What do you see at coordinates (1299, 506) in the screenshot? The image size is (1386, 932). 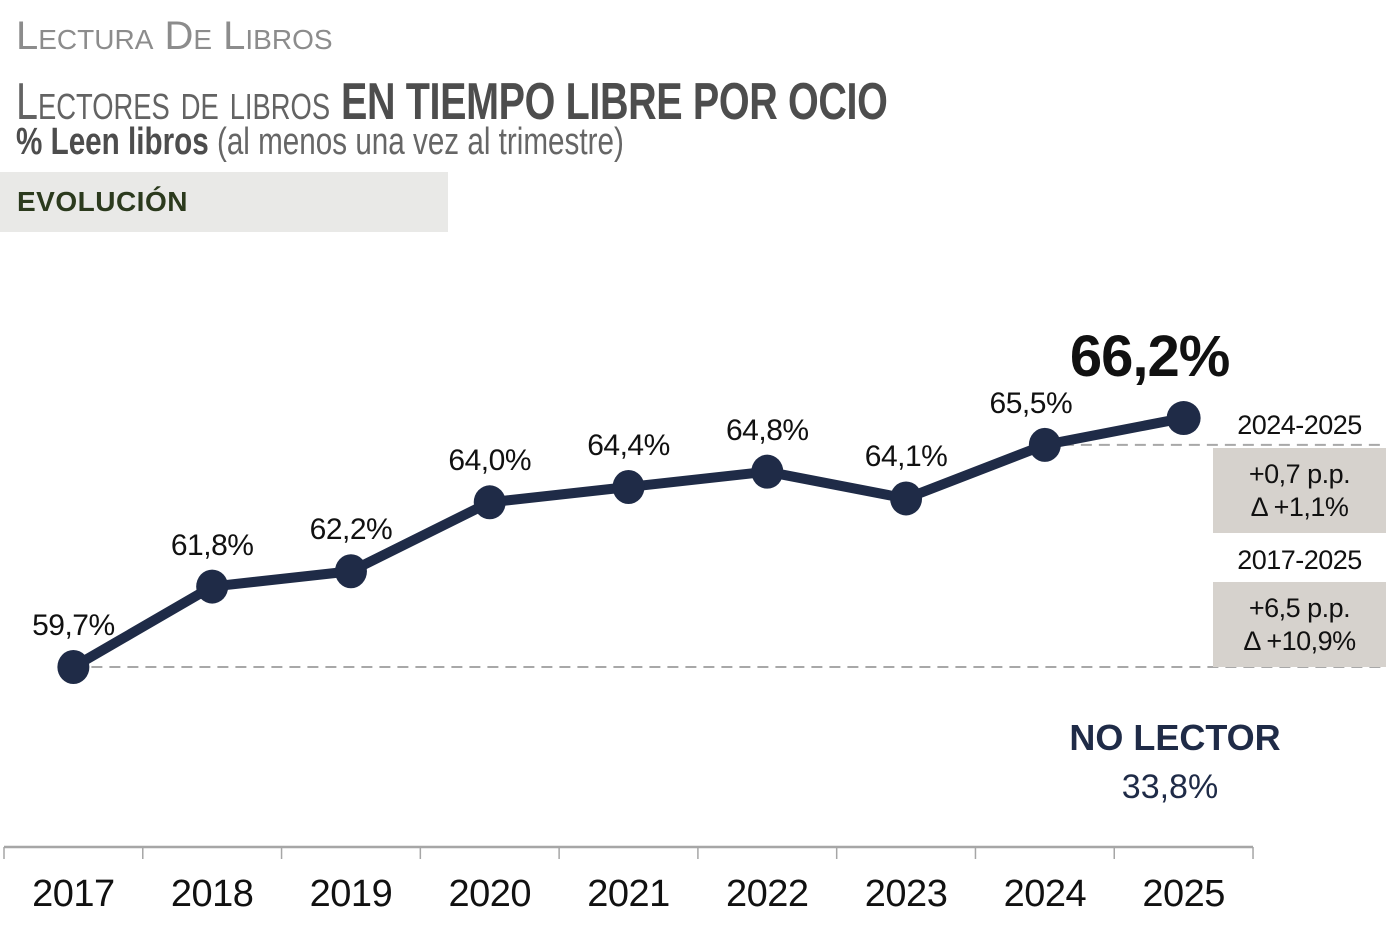 I see `annotation-recent-delta: Δ +1,1%` at bounding box center [1299, 506].